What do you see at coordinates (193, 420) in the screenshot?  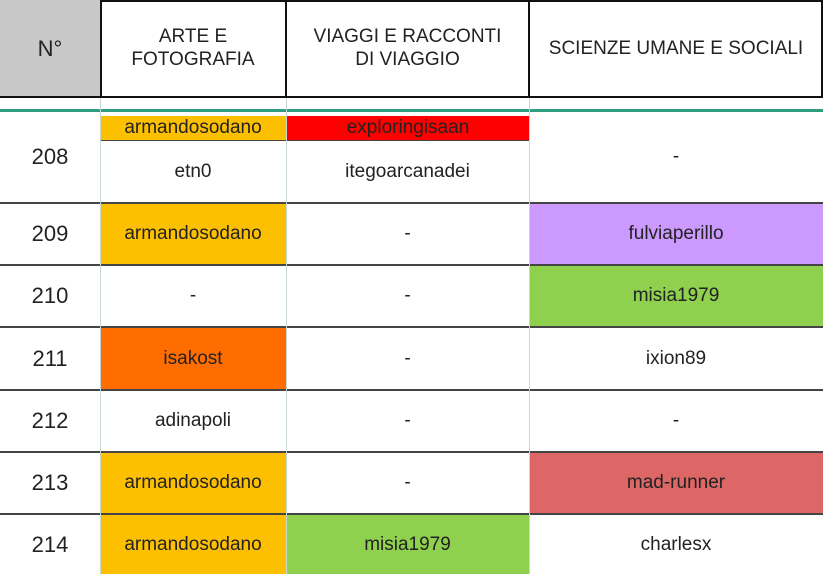 I see `cell-arte: adinapoli` at bounding box center [193, 420].